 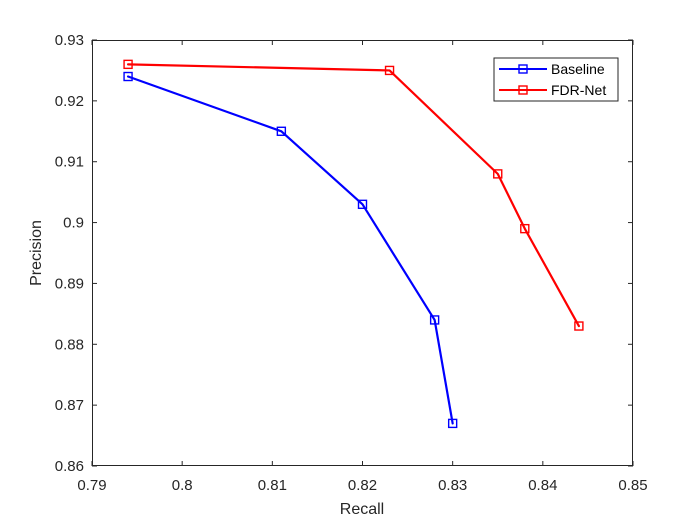 I want to click on legend-fdrnet-label: FDR-Net, so click(x=578, y=90).